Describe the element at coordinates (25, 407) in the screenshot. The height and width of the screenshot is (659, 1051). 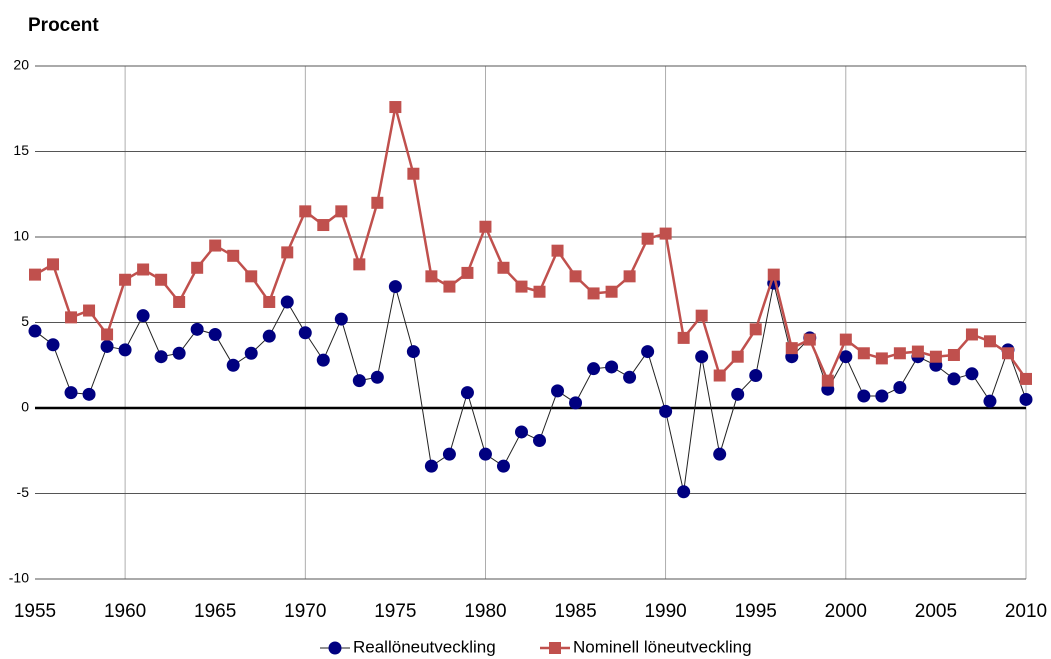
I see `y-tick-label: 0` at that location.